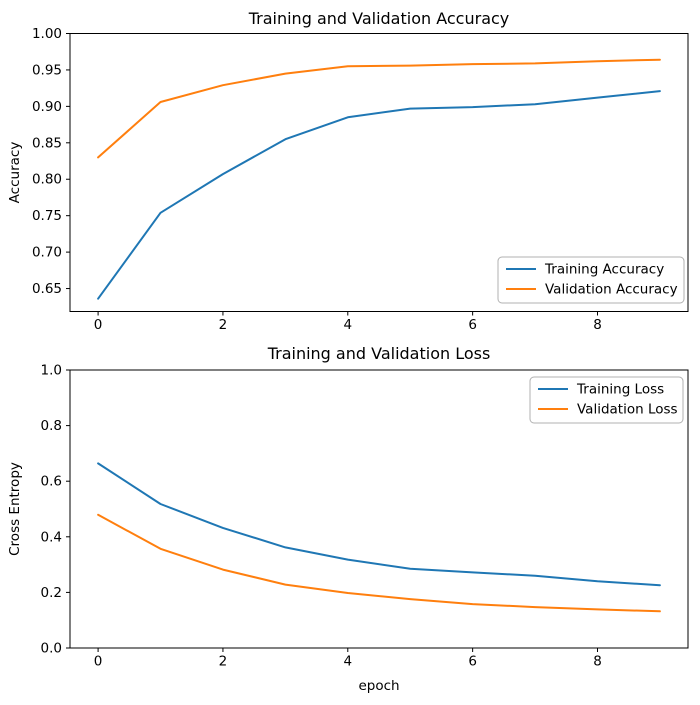 This screenshot has width=700, height=705. I want to click on y-tick-label: 1.00, so click(47, 34).